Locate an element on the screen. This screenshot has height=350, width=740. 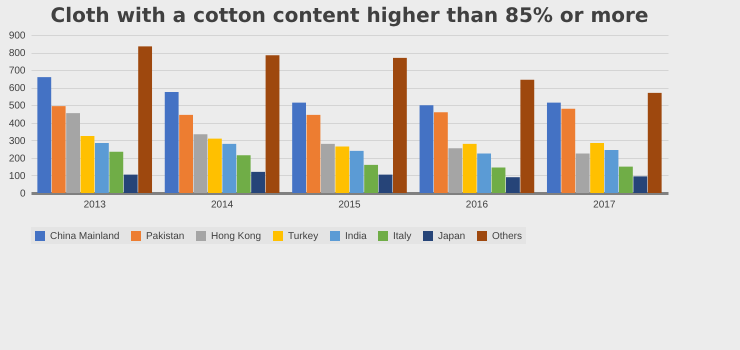
legend-label: Japan is located at coordinates (452, 236).